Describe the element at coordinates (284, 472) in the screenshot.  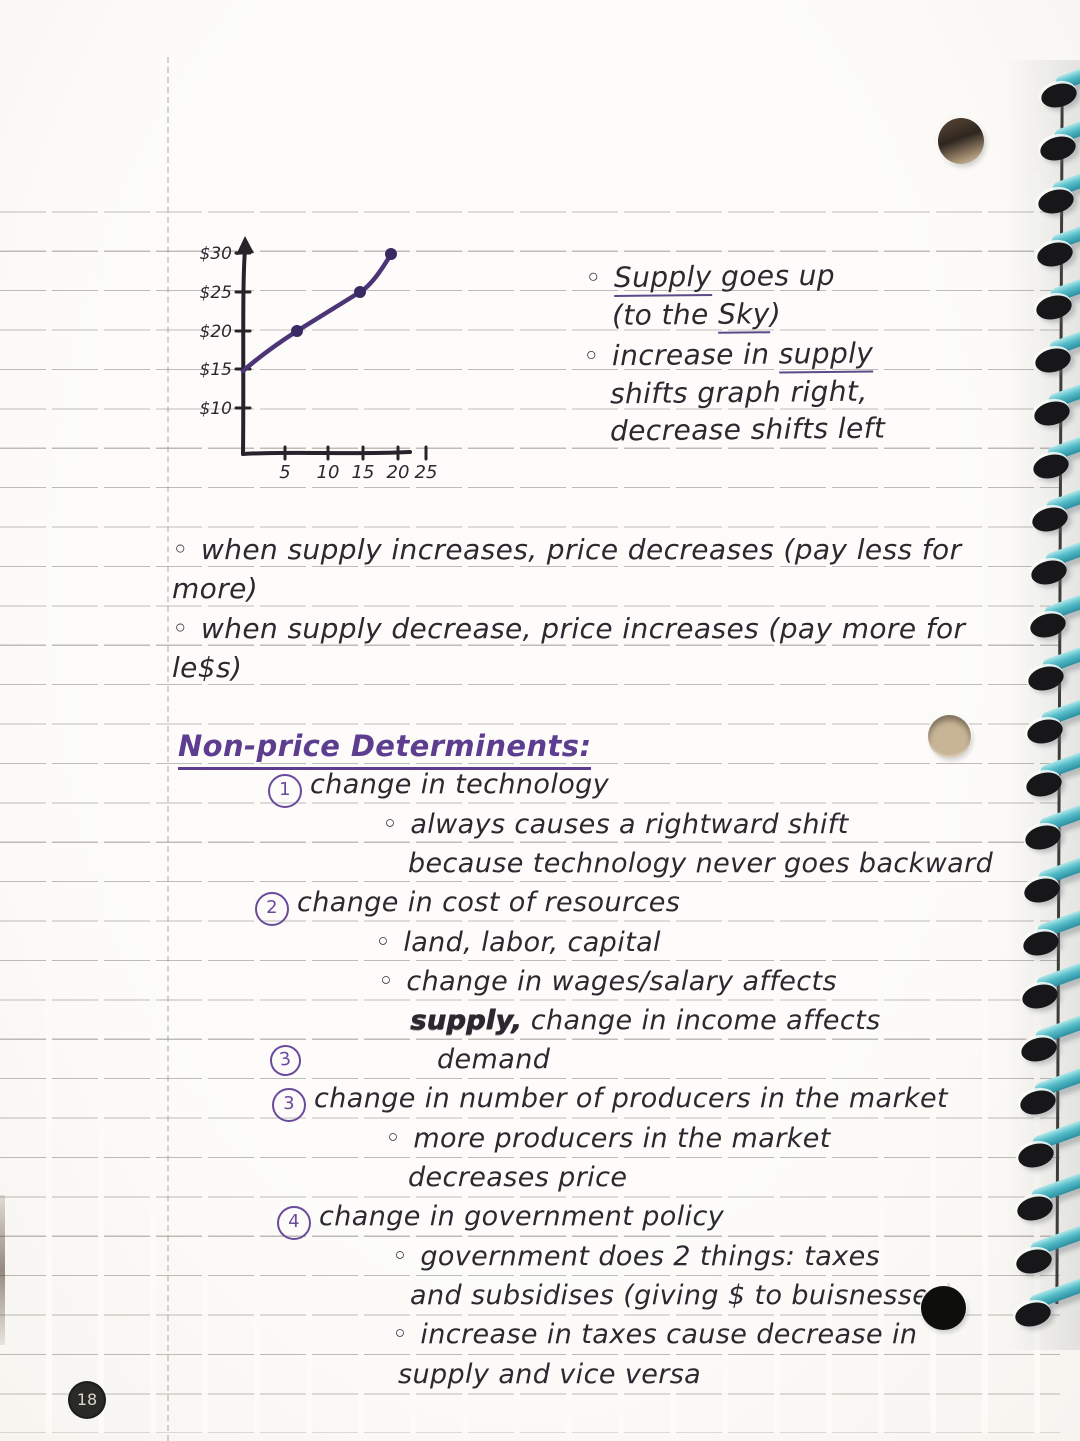
I see `x-tick-label: 5` at that location.